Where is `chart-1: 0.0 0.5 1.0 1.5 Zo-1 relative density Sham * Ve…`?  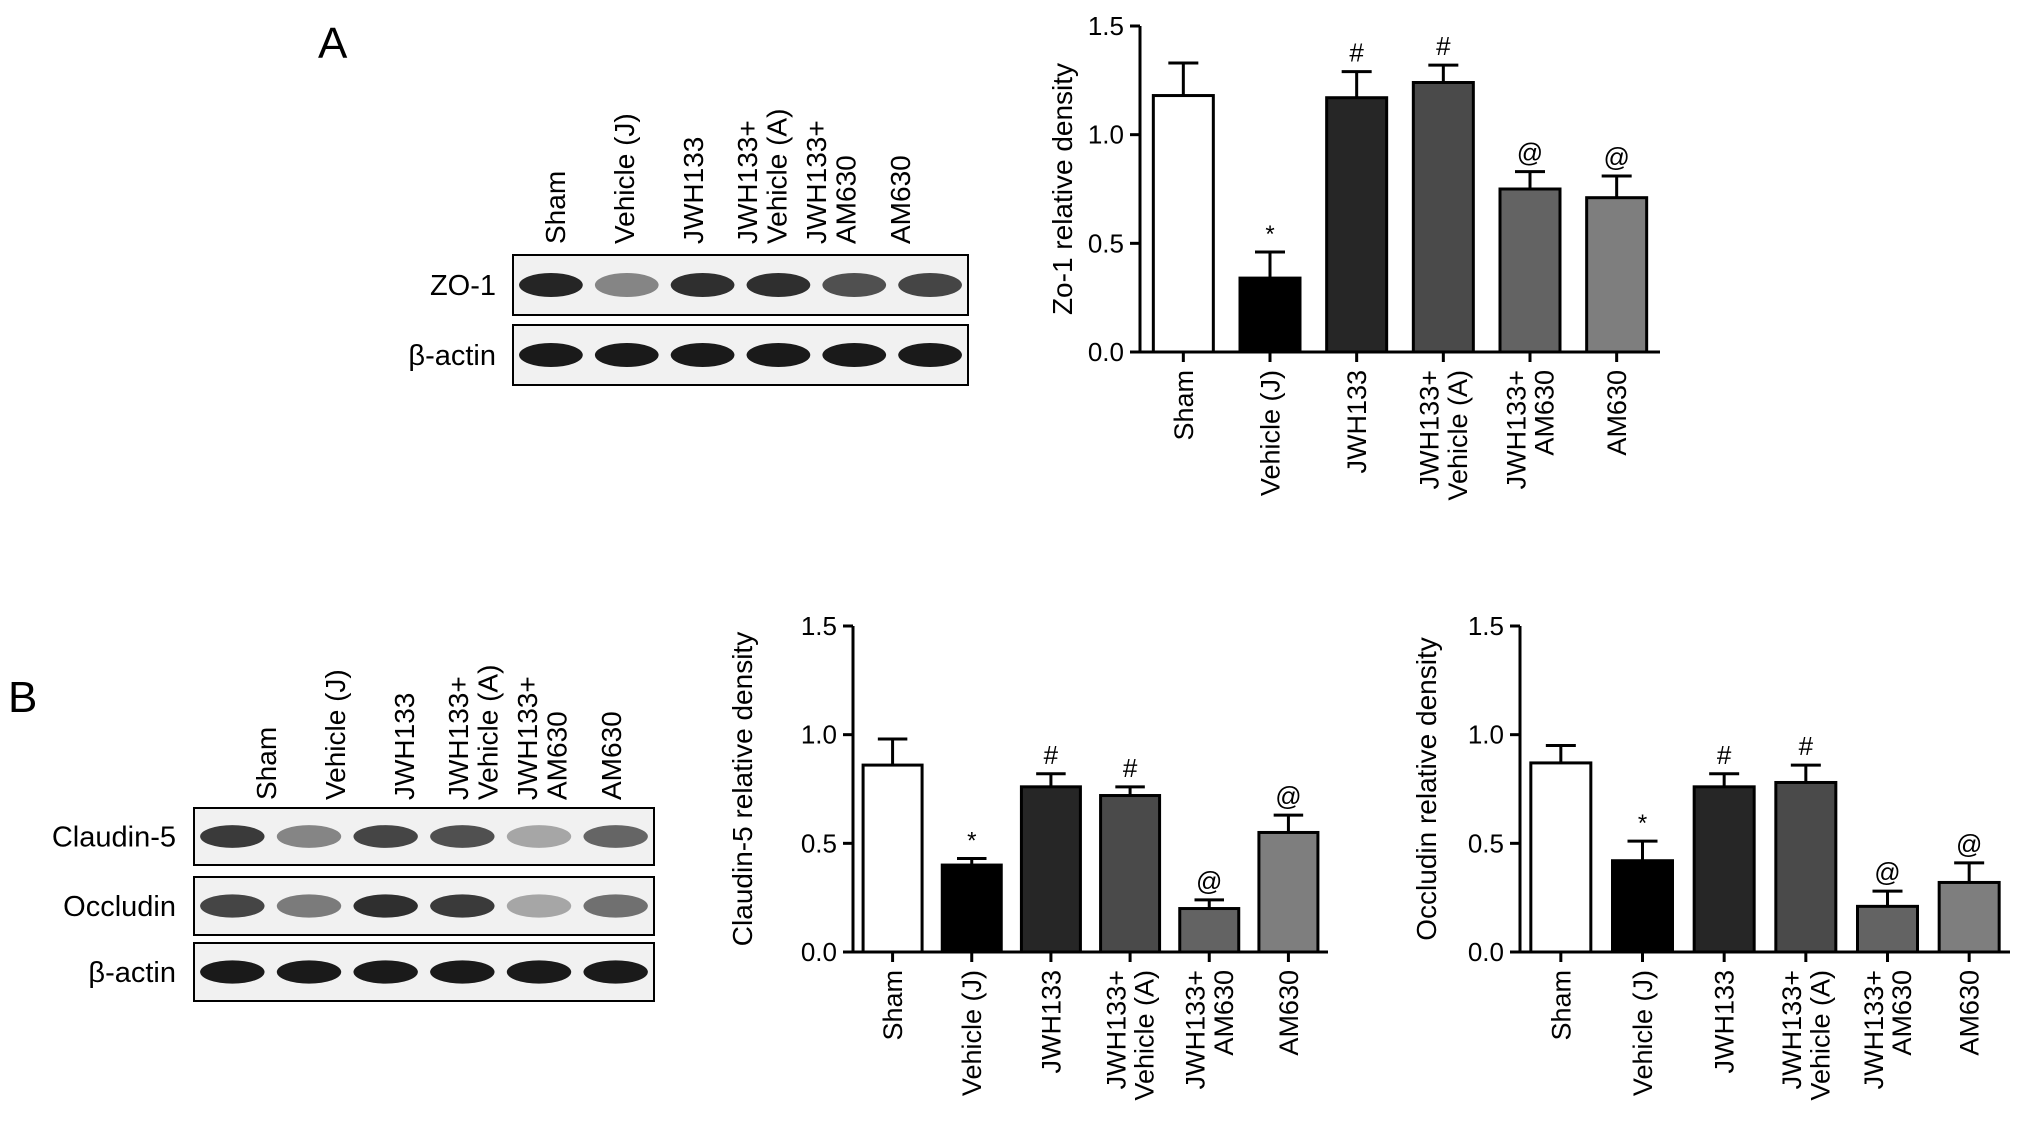
chart-1: 0.0 0.5 1.0 1.5 Zo-1 relative density Sham * Ve… is located at coordinates (1353, 256).